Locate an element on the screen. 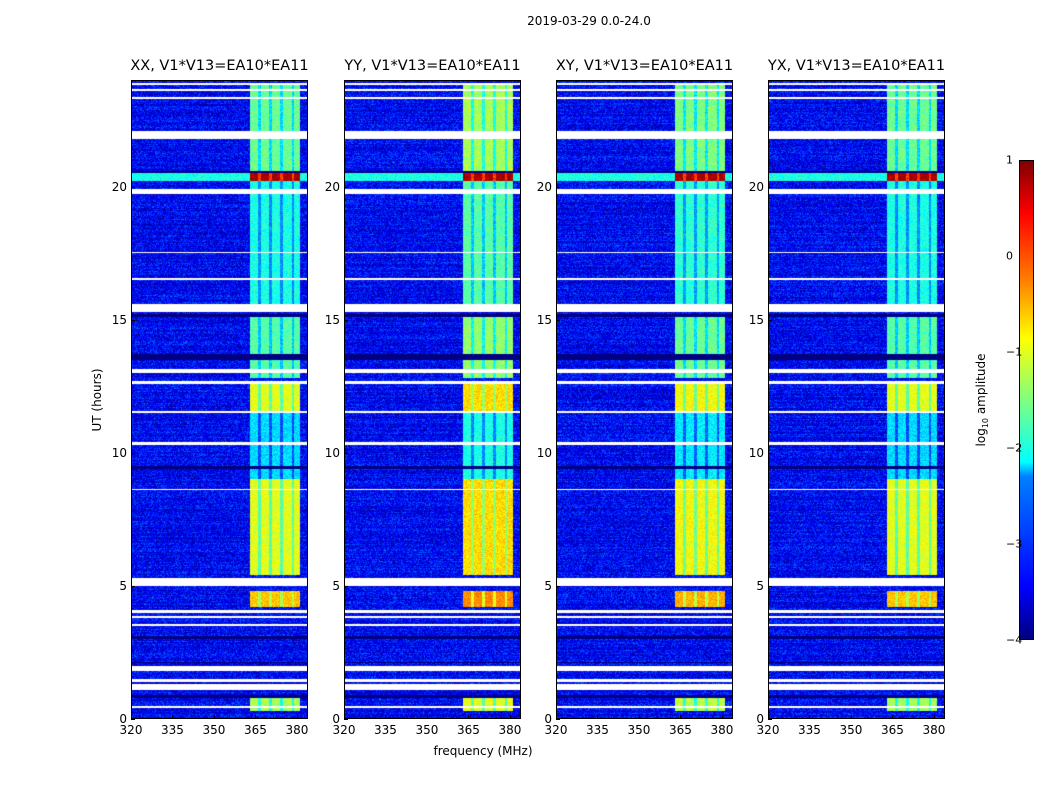  colorbar-tick-label: −3 is located at coordinates (1014, 544).